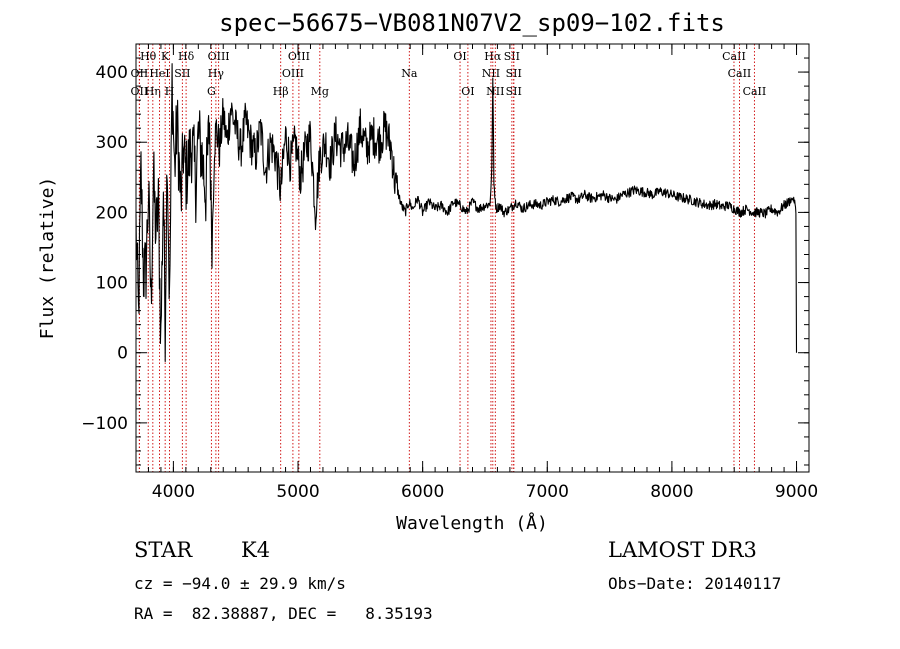  Describe the element at coordinates (472, 23) in the screenshot. I see `chart-title: spec−56675−VB081N07V2_sp09−102.fits` at that location.